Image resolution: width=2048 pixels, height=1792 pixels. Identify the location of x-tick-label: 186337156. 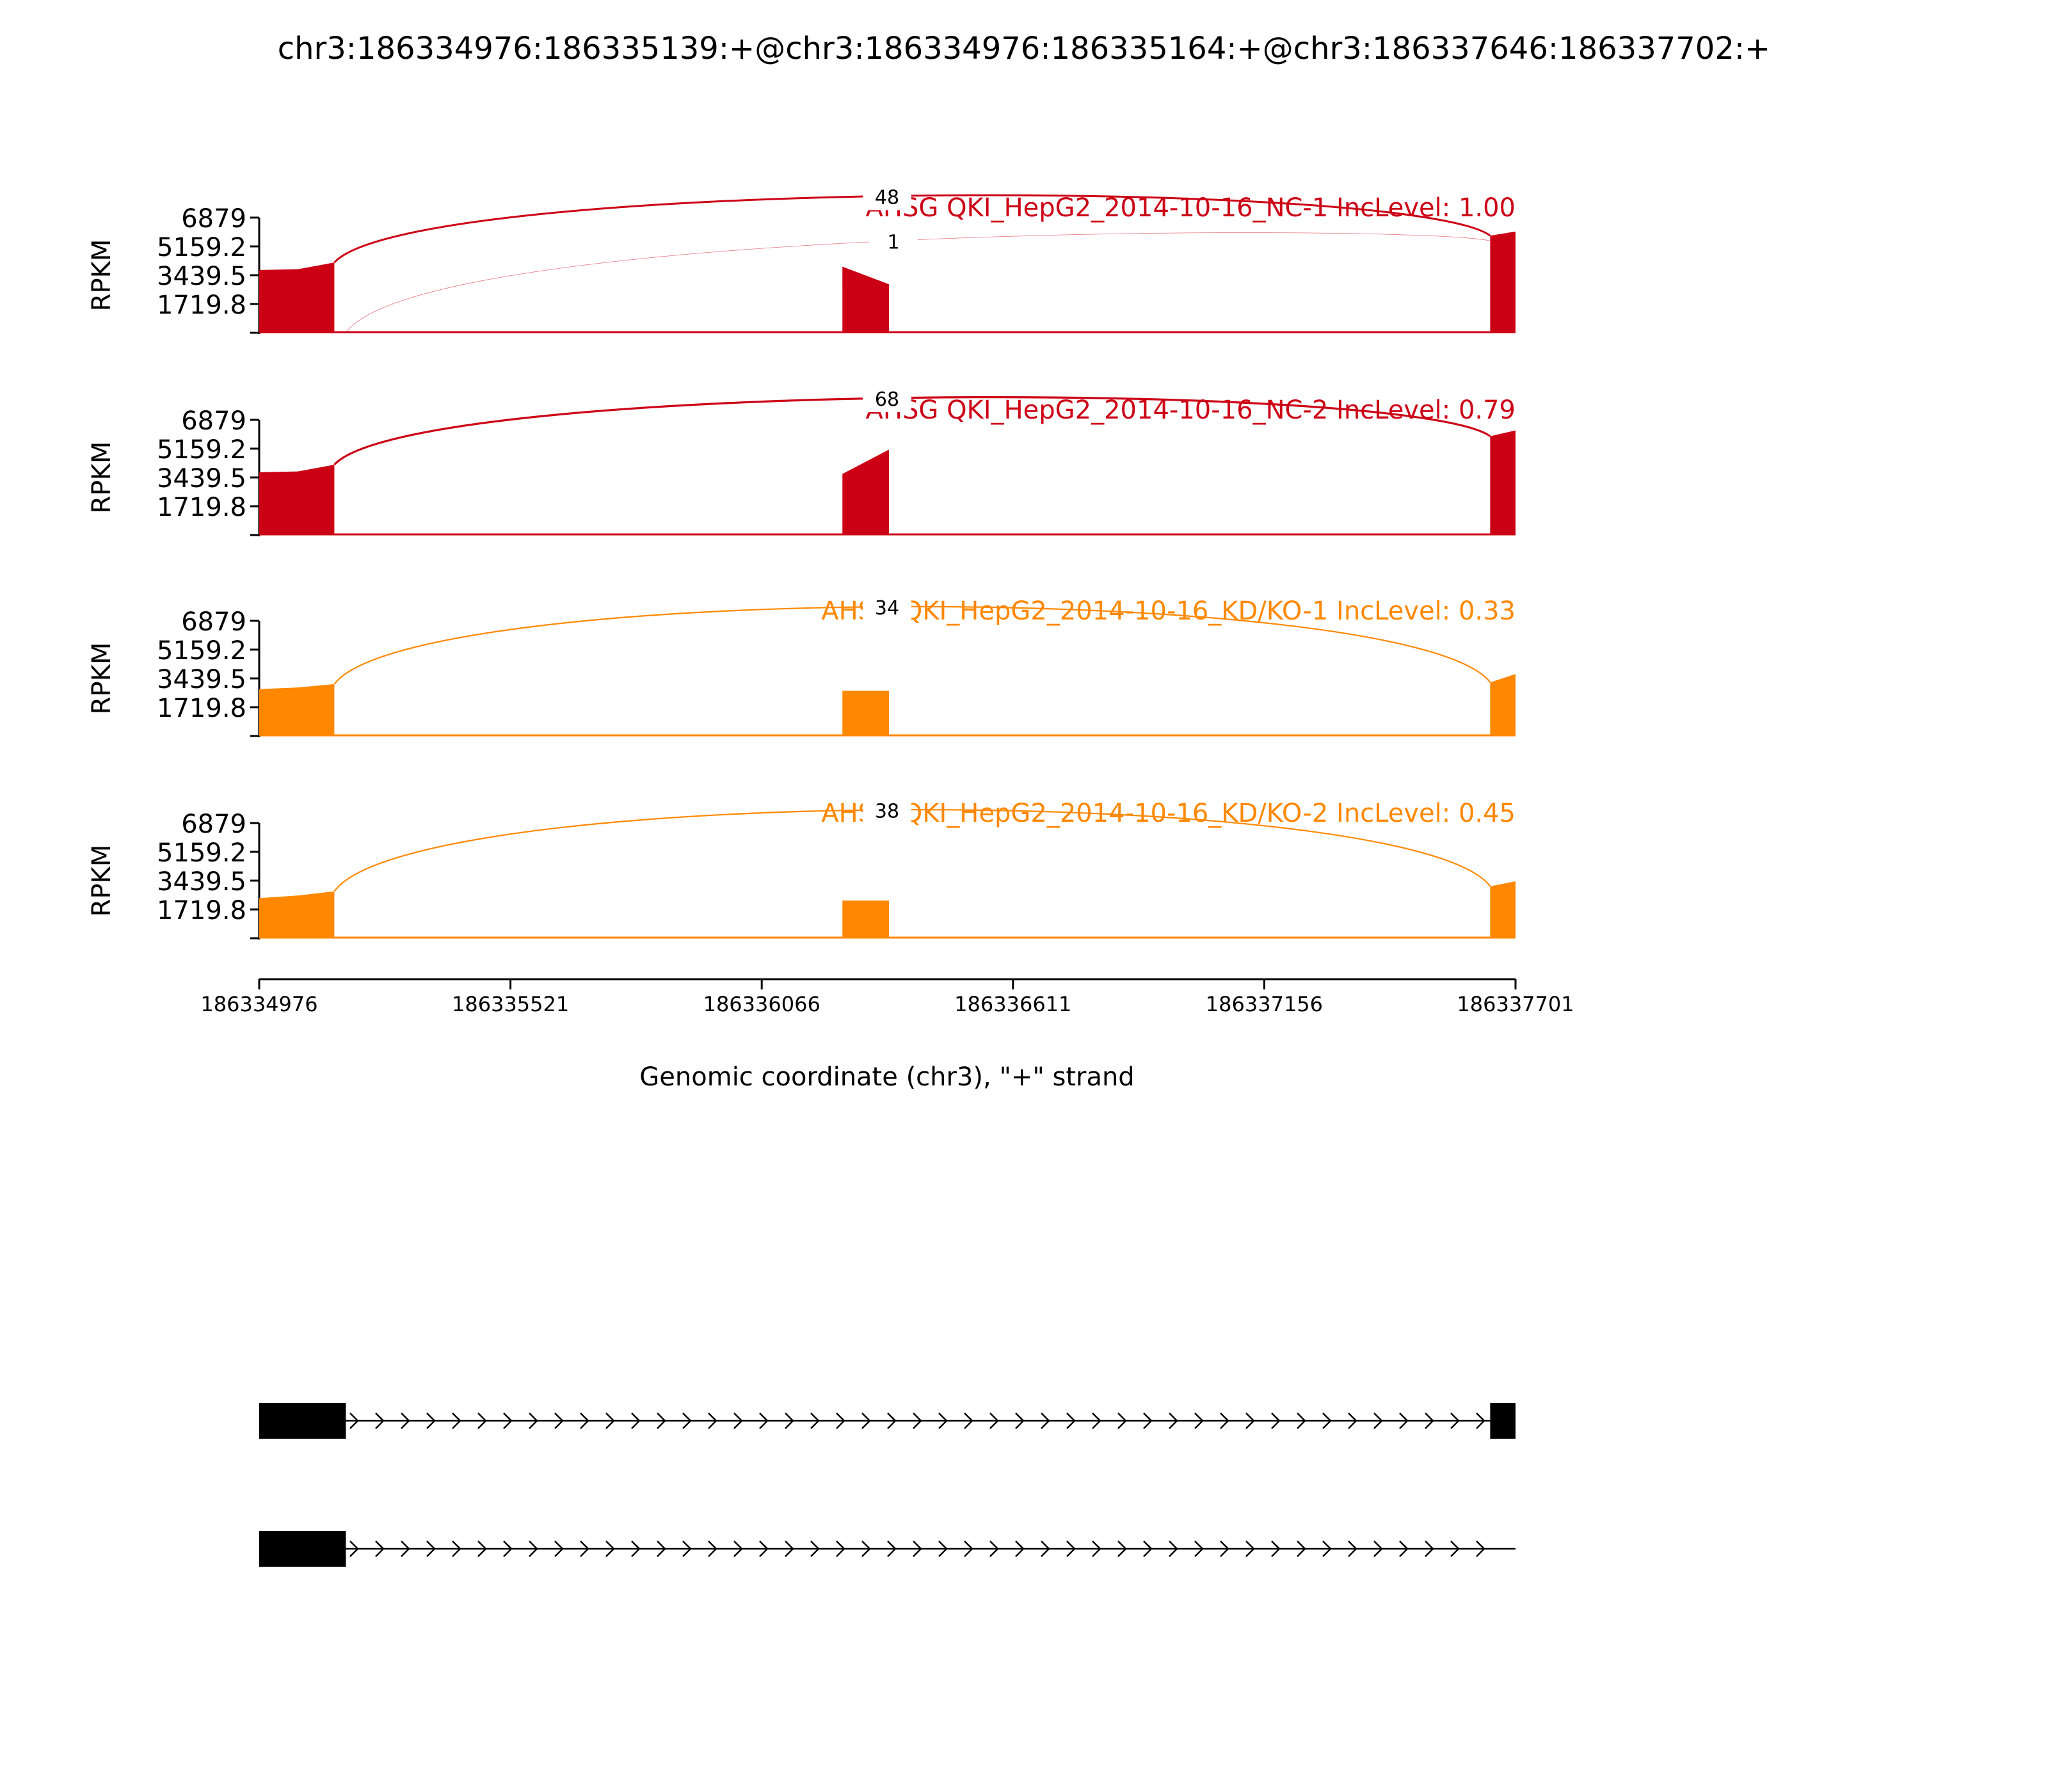
(1264, 1004).